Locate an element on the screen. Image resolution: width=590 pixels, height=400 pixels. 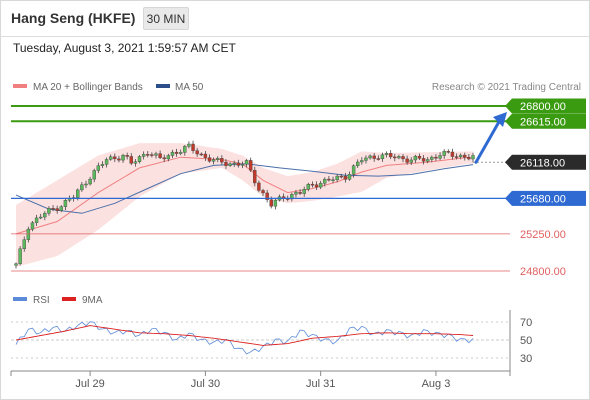
level-label-bg-resistance is located at coordinates (549, 106).